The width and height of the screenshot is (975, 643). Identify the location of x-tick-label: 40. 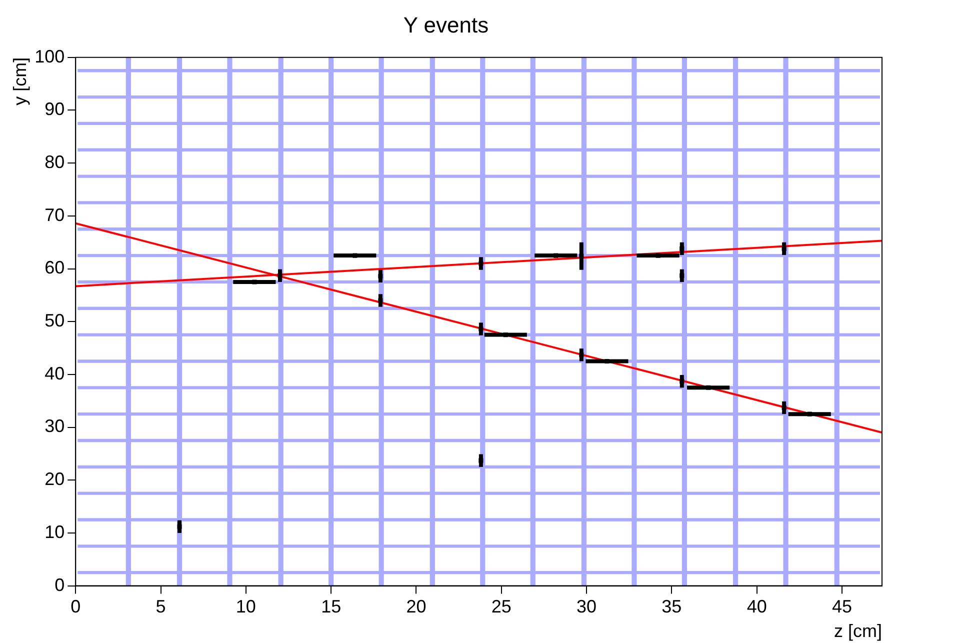
(756, 606).